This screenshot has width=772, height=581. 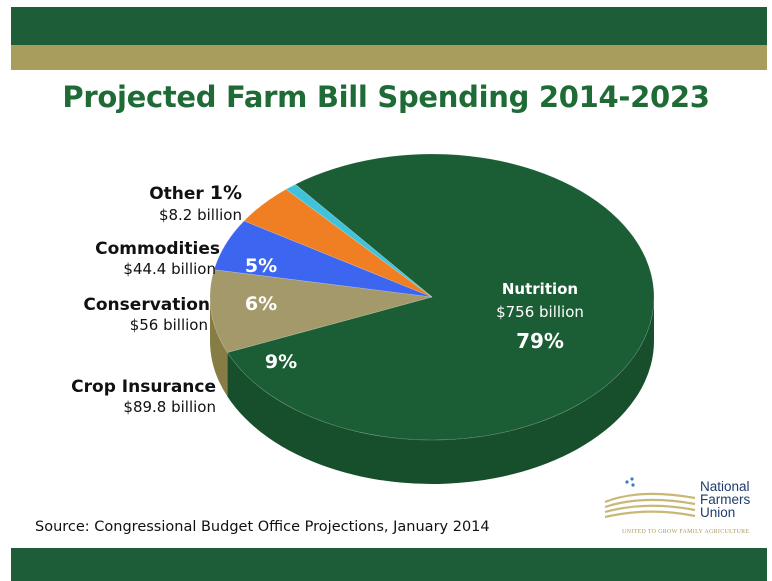 I want to click on slice-label-name: Other 1%, so click(x=195, y=193).